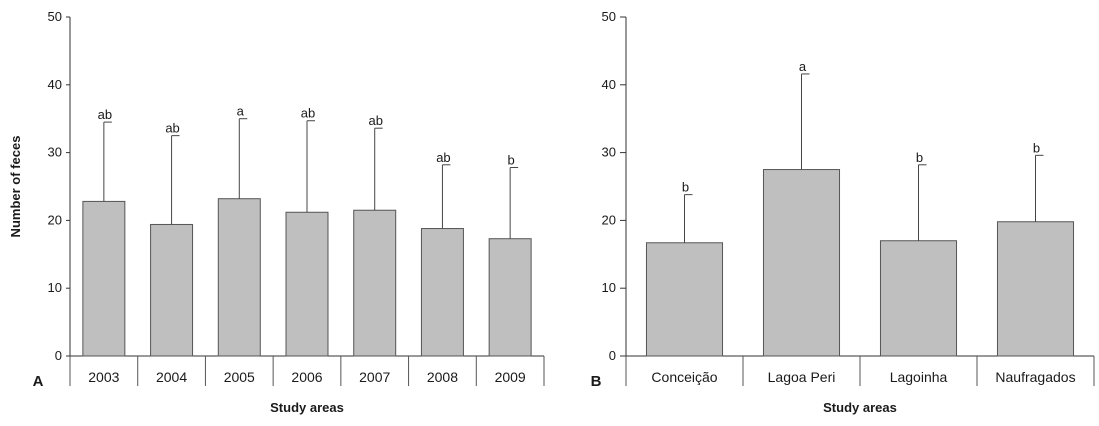  What do you see at coordinates (684, 377) in the screenshot?
I see `x-tick-label: Conceição` at bounding box center [684, 377].